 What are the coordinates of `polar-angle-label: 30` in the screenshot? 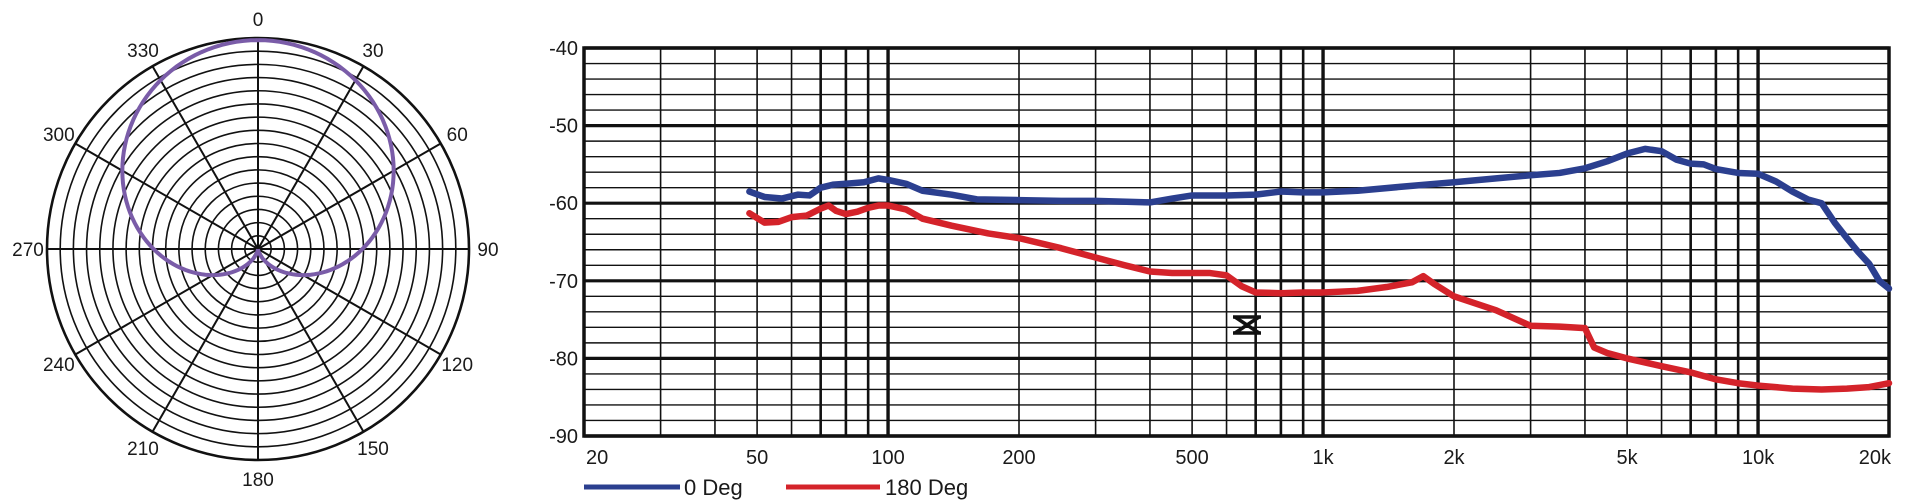 It's located at (372, 51).